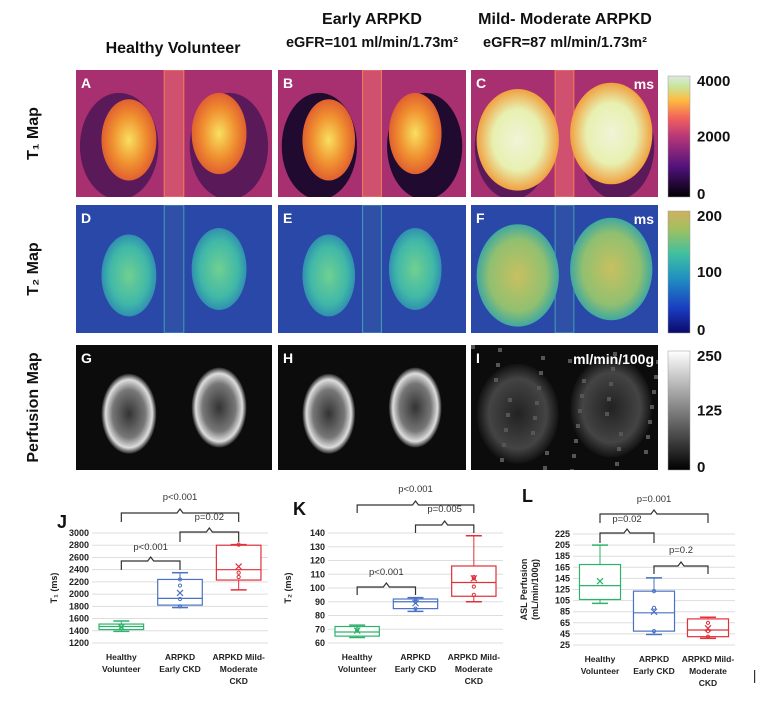 Image resolution: width=780 pixels, height=703 pixels. I want to click on map-image-panel: F, so click(564, 269).